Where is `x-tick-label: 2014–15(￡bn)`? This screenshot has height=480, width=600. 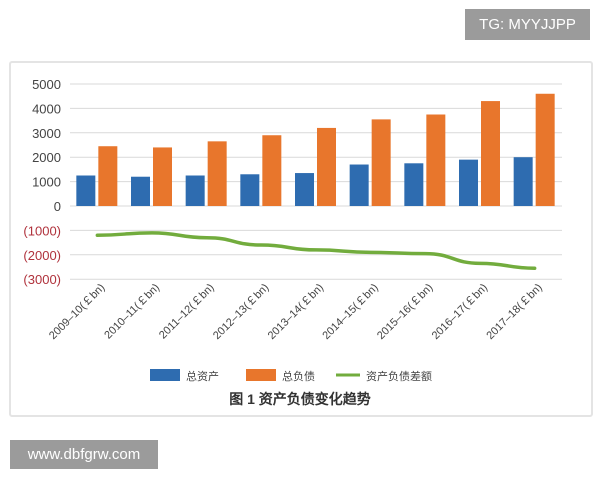 x-tick-label: 2014–15(￡bn) is located at coordinates (350, 312).